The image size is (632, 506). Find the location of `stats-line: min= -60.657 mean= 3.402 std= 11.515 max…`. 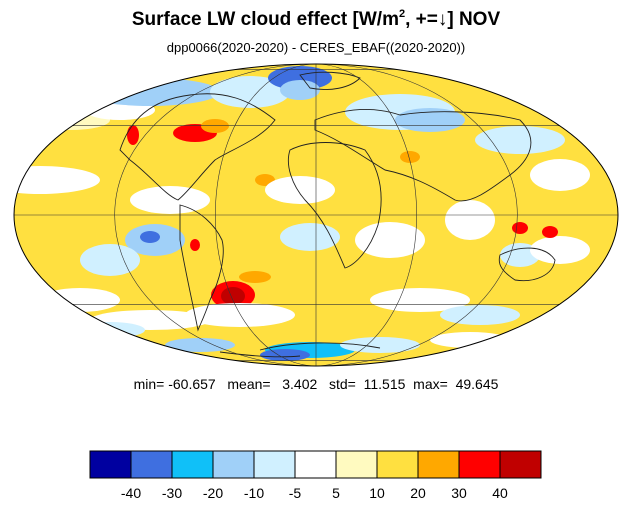

stats-line: min= -60.657 mean= 3.402 std= 11.515 max… is located at coordinates (316, 384).